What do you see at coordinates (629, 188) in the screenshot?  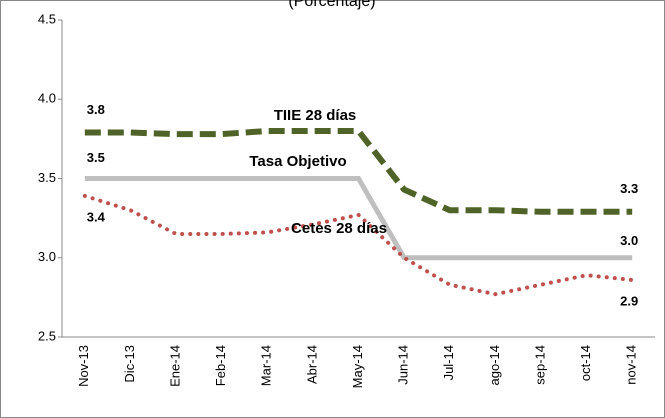 I see `data-label: 3.3` at bounding box center [629, 188].